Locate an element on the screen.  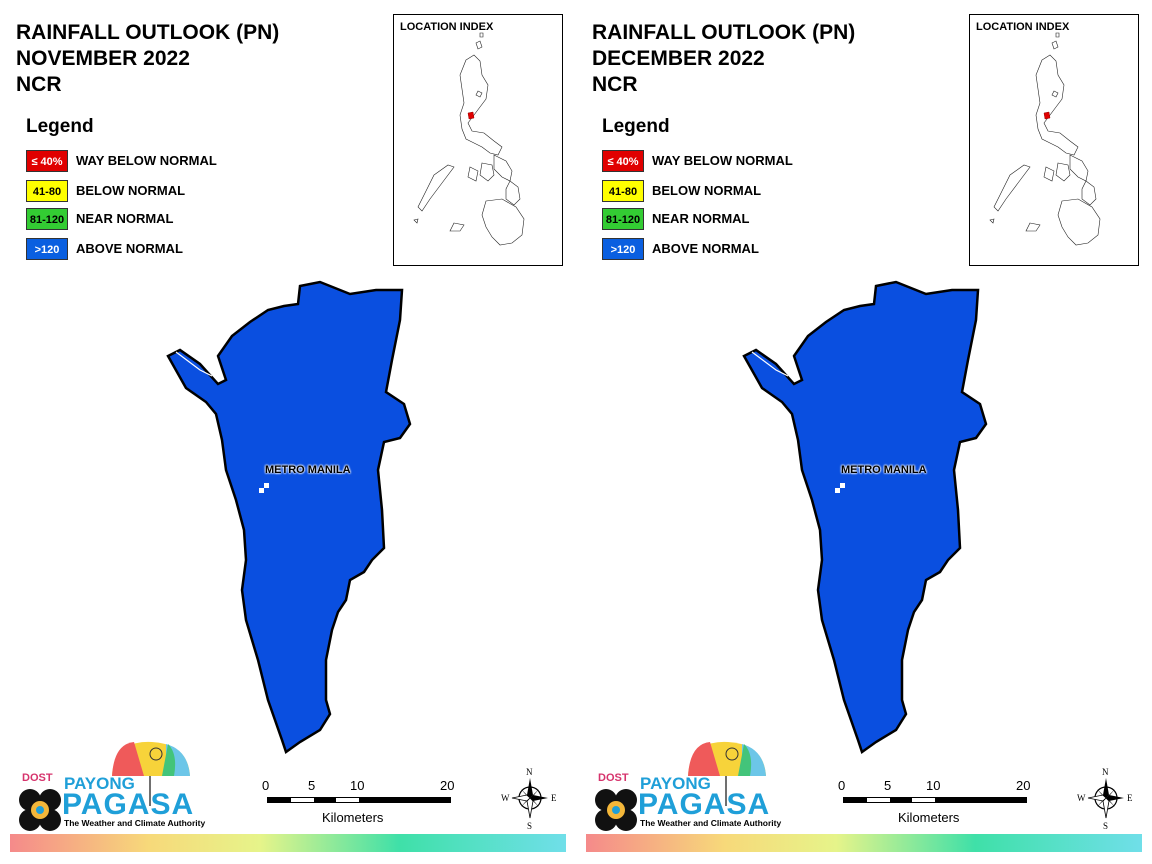
map-title: RAINFALL OUTLOOK (PN) NOVEMBER 2022 NCR is located at coordinates (147, 59).